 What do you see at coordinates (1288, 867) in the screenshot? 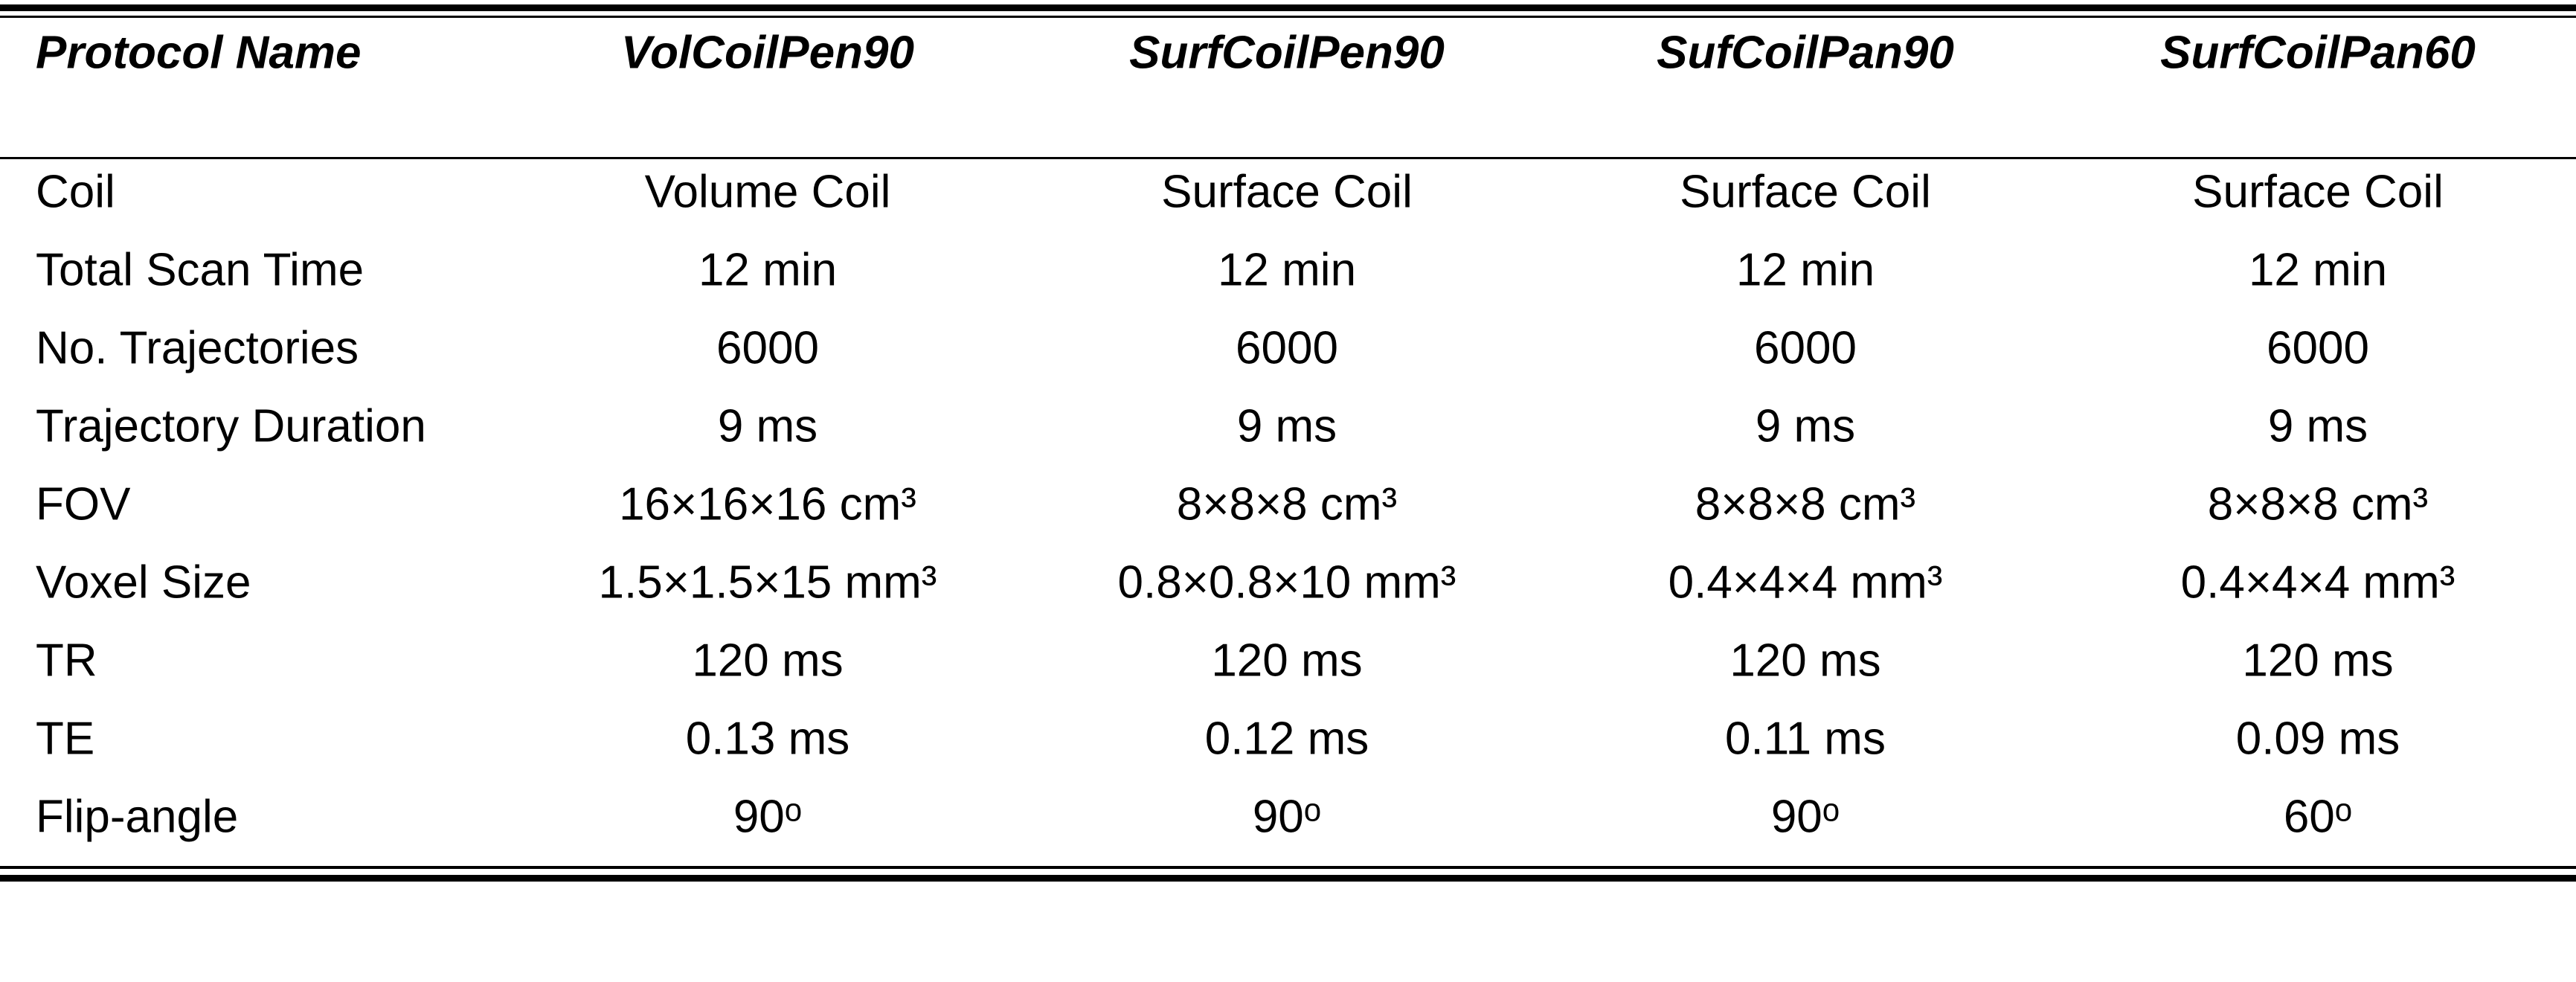
I see `bottom-rule-thin` at bounding box center [1288, 867].